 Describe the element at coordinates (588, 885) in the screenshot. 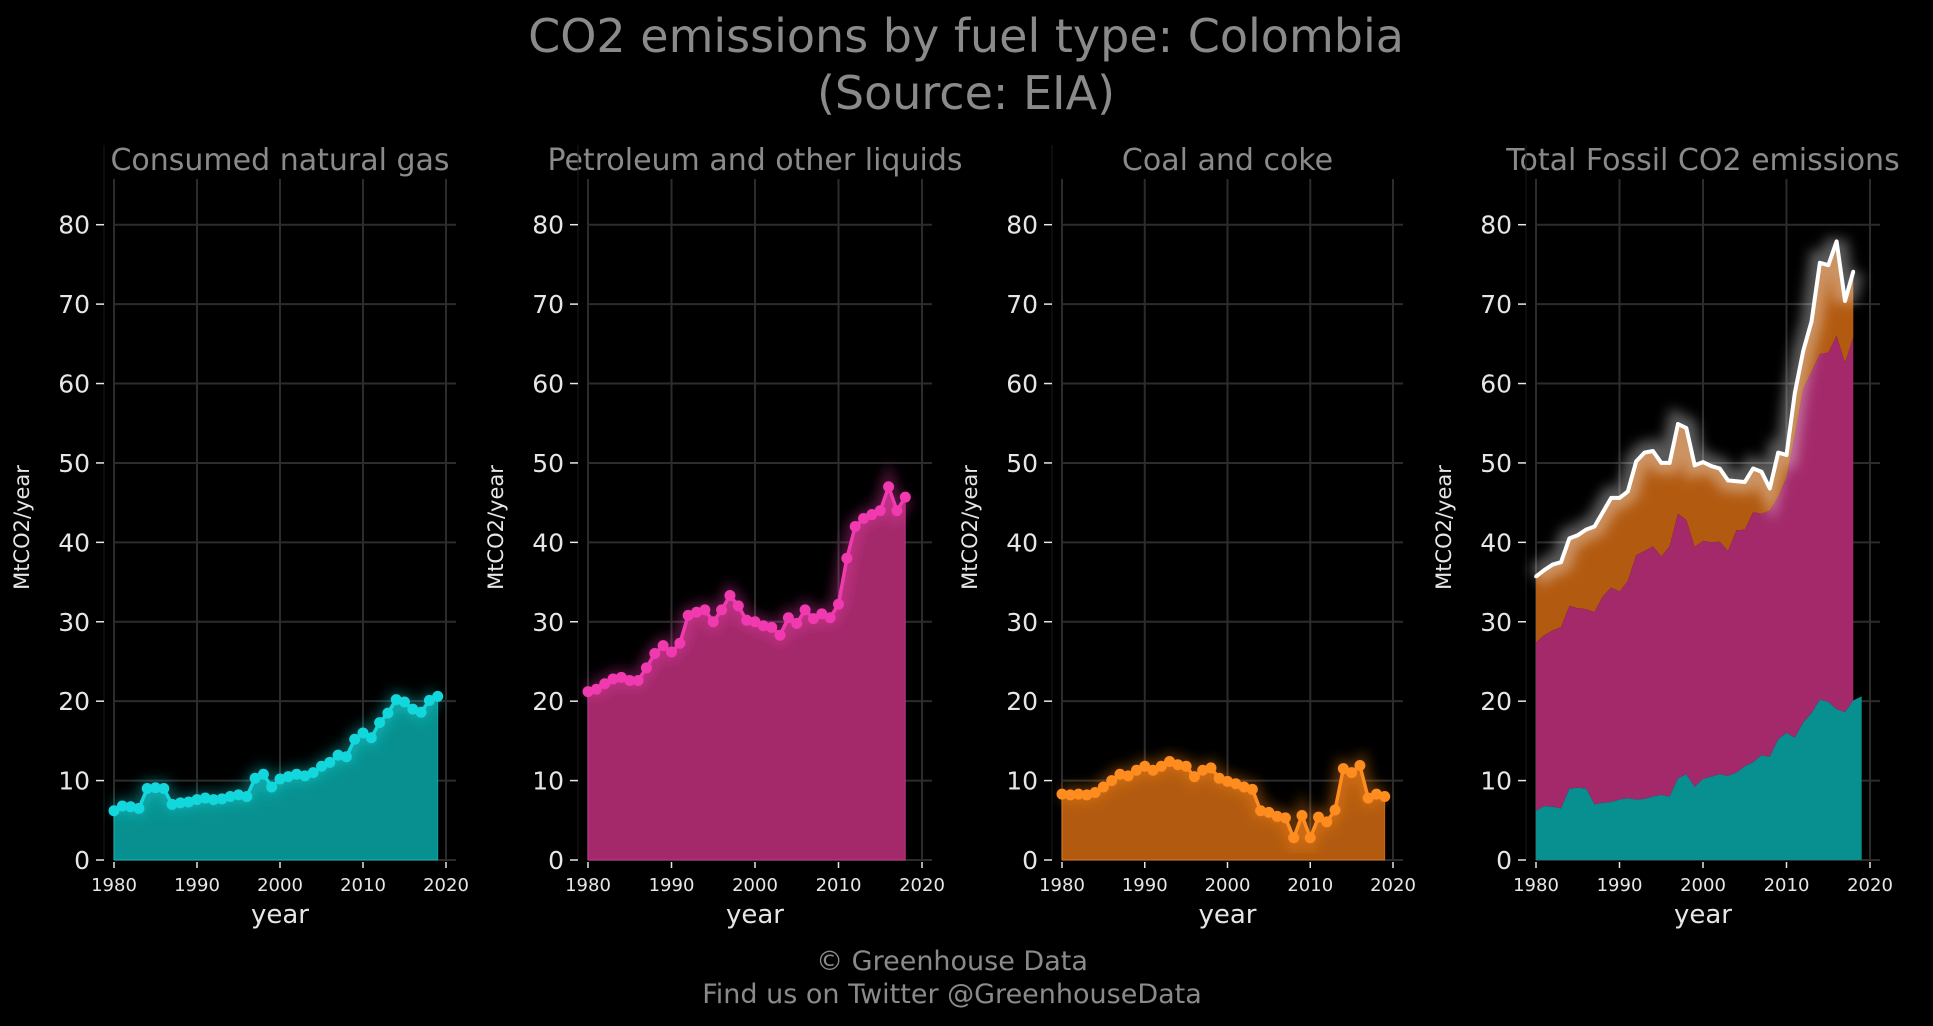

I see `x-tick-label: 1980` at that location.